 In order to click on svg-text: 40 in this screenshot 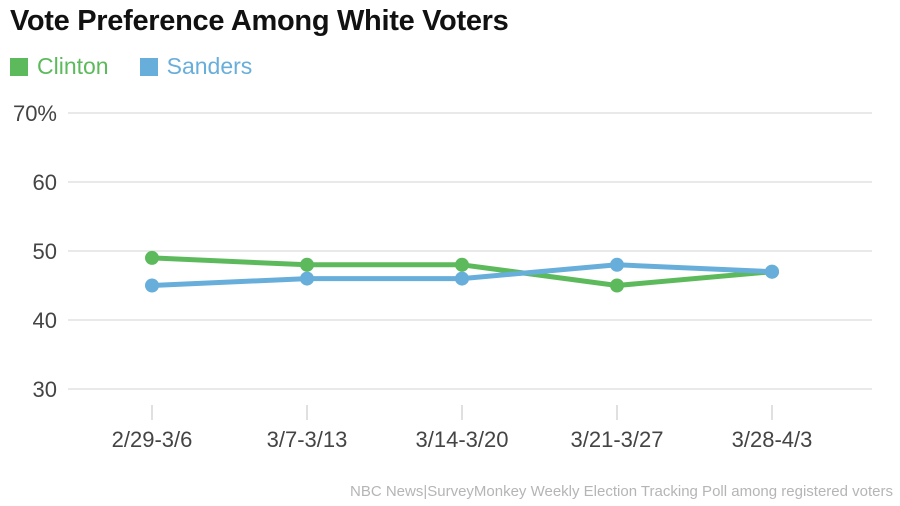, I will do `click(45, 320)`.